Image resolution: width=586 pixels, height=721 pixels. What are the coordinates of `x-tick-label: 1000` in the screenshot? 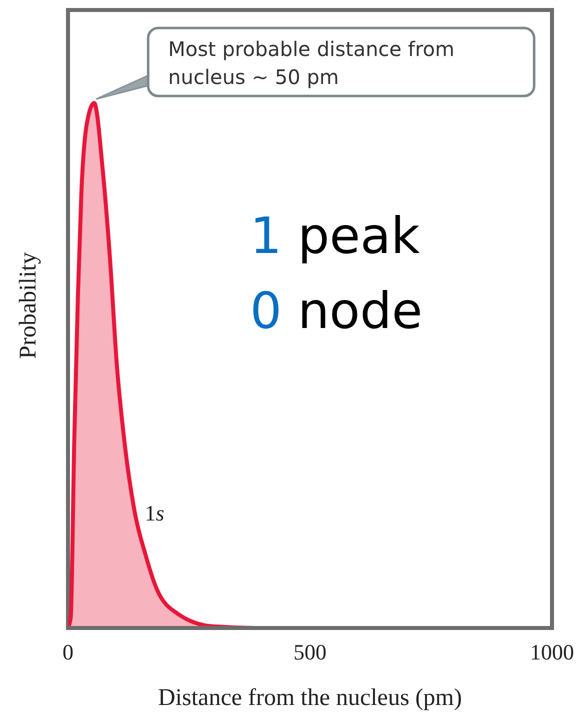 It's located at (552, 652).